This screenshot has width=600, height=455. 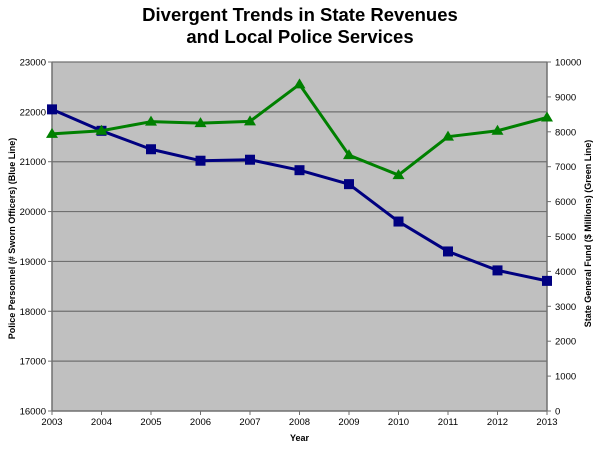 What do you see at coordinates (36, 238) in the screenshot?
I see `left-axis-tick-labels: 16000 17000 18000 19000 20000 21000 22000 23000` at bounding box center [36, 238].